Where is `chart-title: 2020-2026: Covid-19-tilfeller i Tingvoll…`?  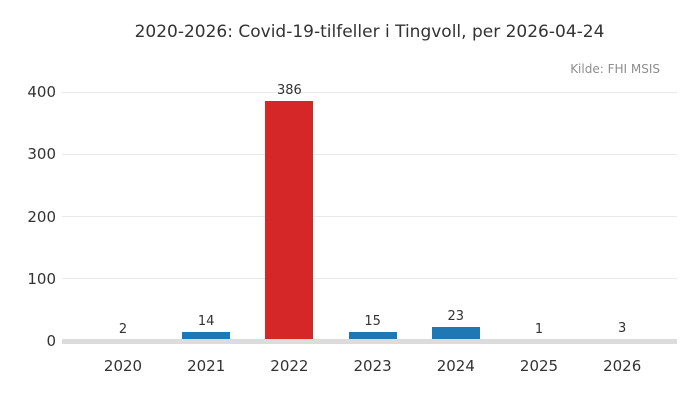 chart-title: 2020-2026: Covid-19-tilfeller i Tingvoll… is located at coordinates (369, 32).